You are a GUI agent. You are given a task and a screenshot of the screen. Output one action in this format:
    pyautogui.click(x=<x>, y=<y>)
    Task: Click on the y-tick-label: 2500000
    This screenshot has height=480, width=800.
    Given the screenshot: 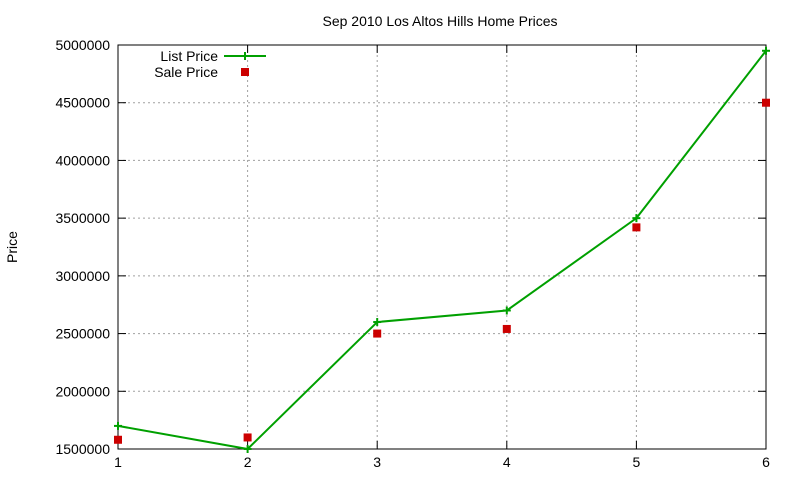 What is the action you would take?
    pyautogui.click(x=82, y=334)
    